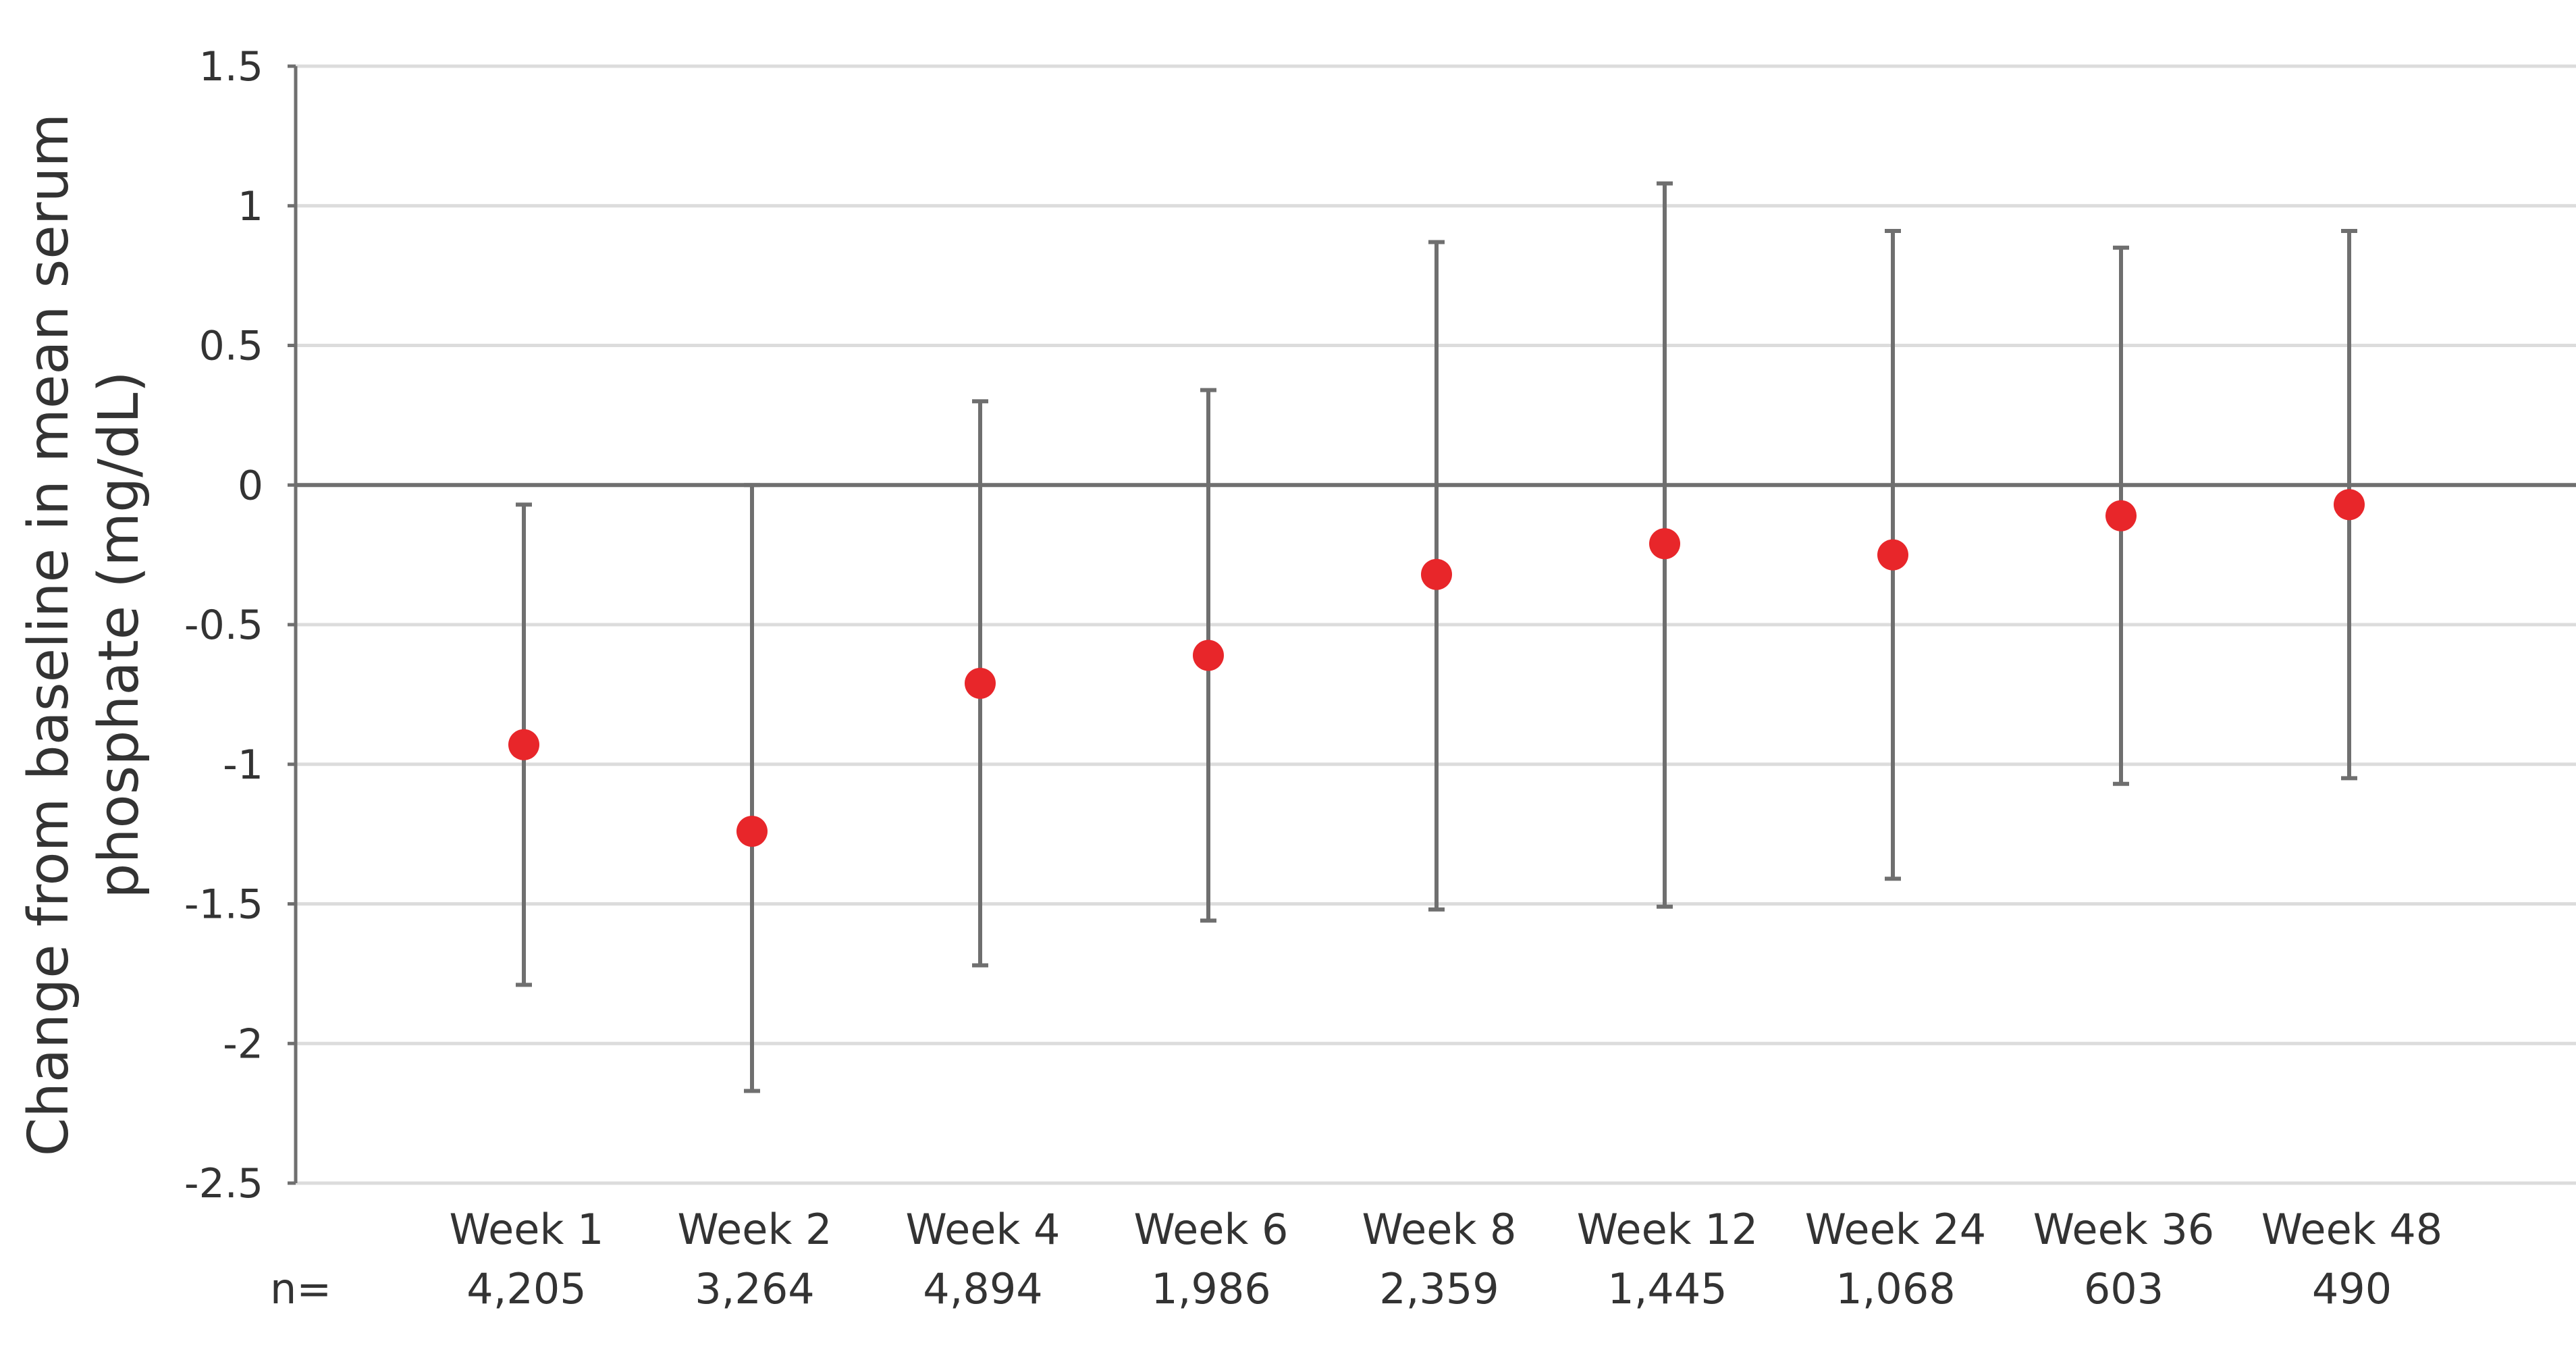 The image size is (2576, 1356). What do you see at coordinates (231, 346) in the screenshot?
I see `y-tick-label: 0.5` at bounding box center [231, 346].